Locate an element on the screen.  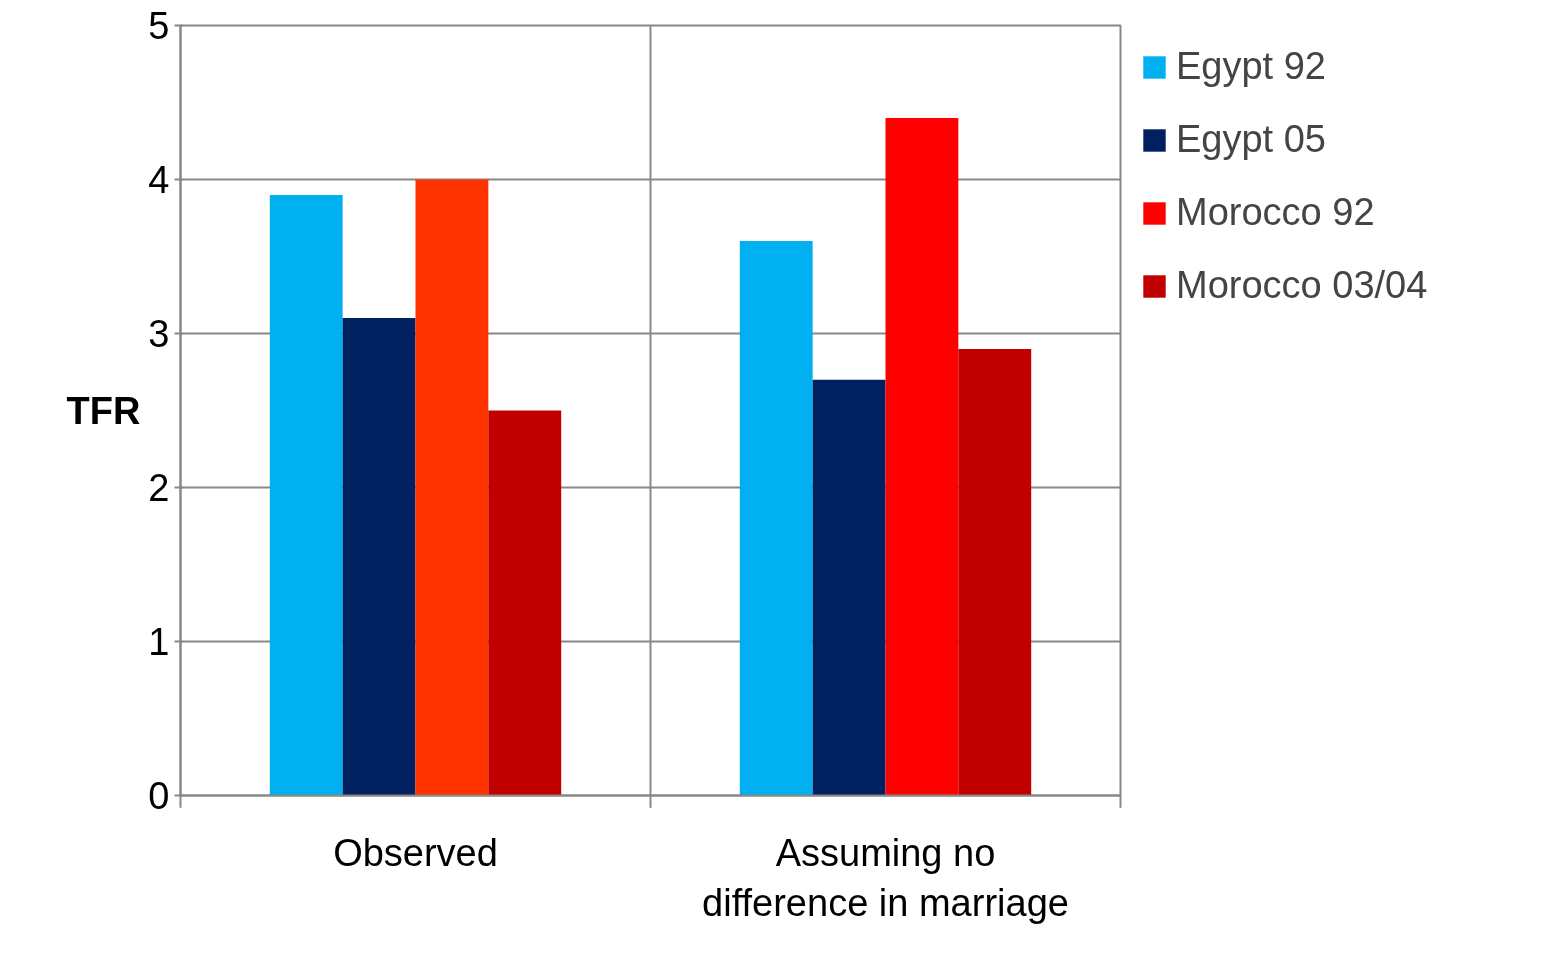
x-tick-label: Assuming no difference in marriage is located at coordinates (885, 877).